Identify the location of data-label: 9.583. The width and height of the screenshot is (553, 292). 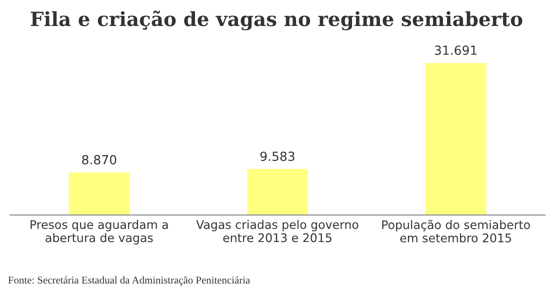
(277, 157).